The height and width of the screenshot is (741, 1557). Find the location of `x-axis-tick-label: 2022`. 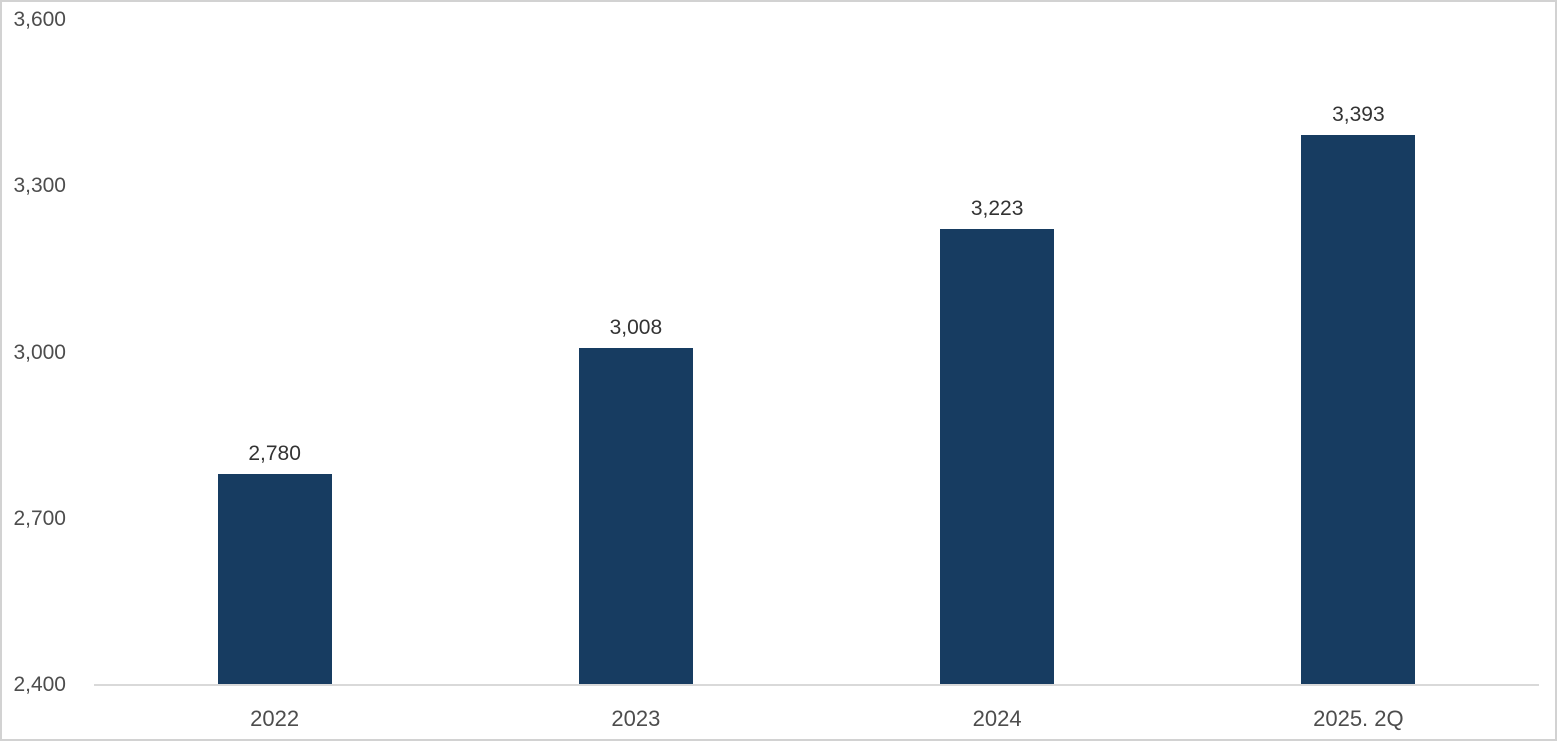

x-axis-tick-label: 2022 is located at coordinates (275, 718).